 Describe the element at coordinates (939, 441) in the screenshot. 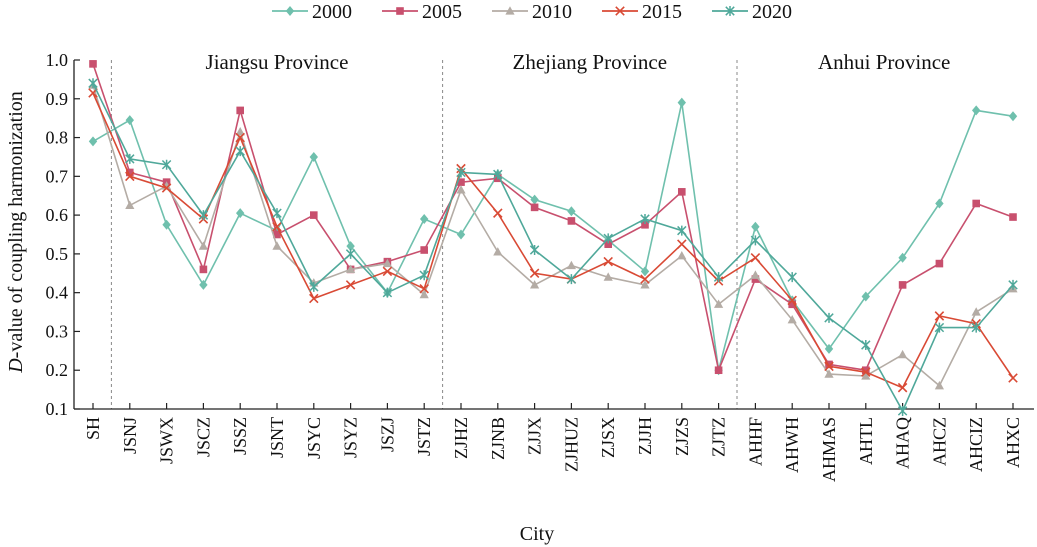

I see `x-tick-label: AHCZ` at that location.